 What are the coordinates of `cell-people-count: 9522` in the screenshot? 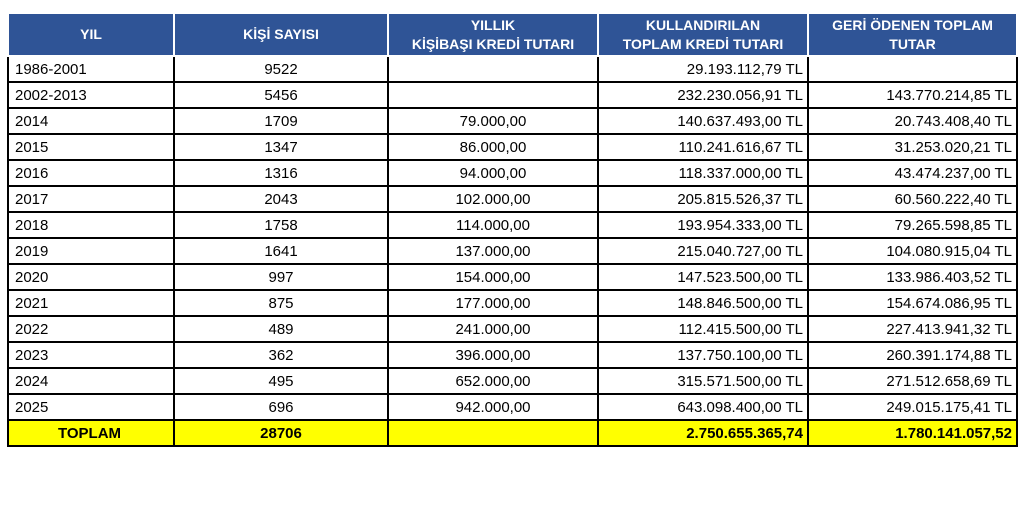 It's located at (281, 69).